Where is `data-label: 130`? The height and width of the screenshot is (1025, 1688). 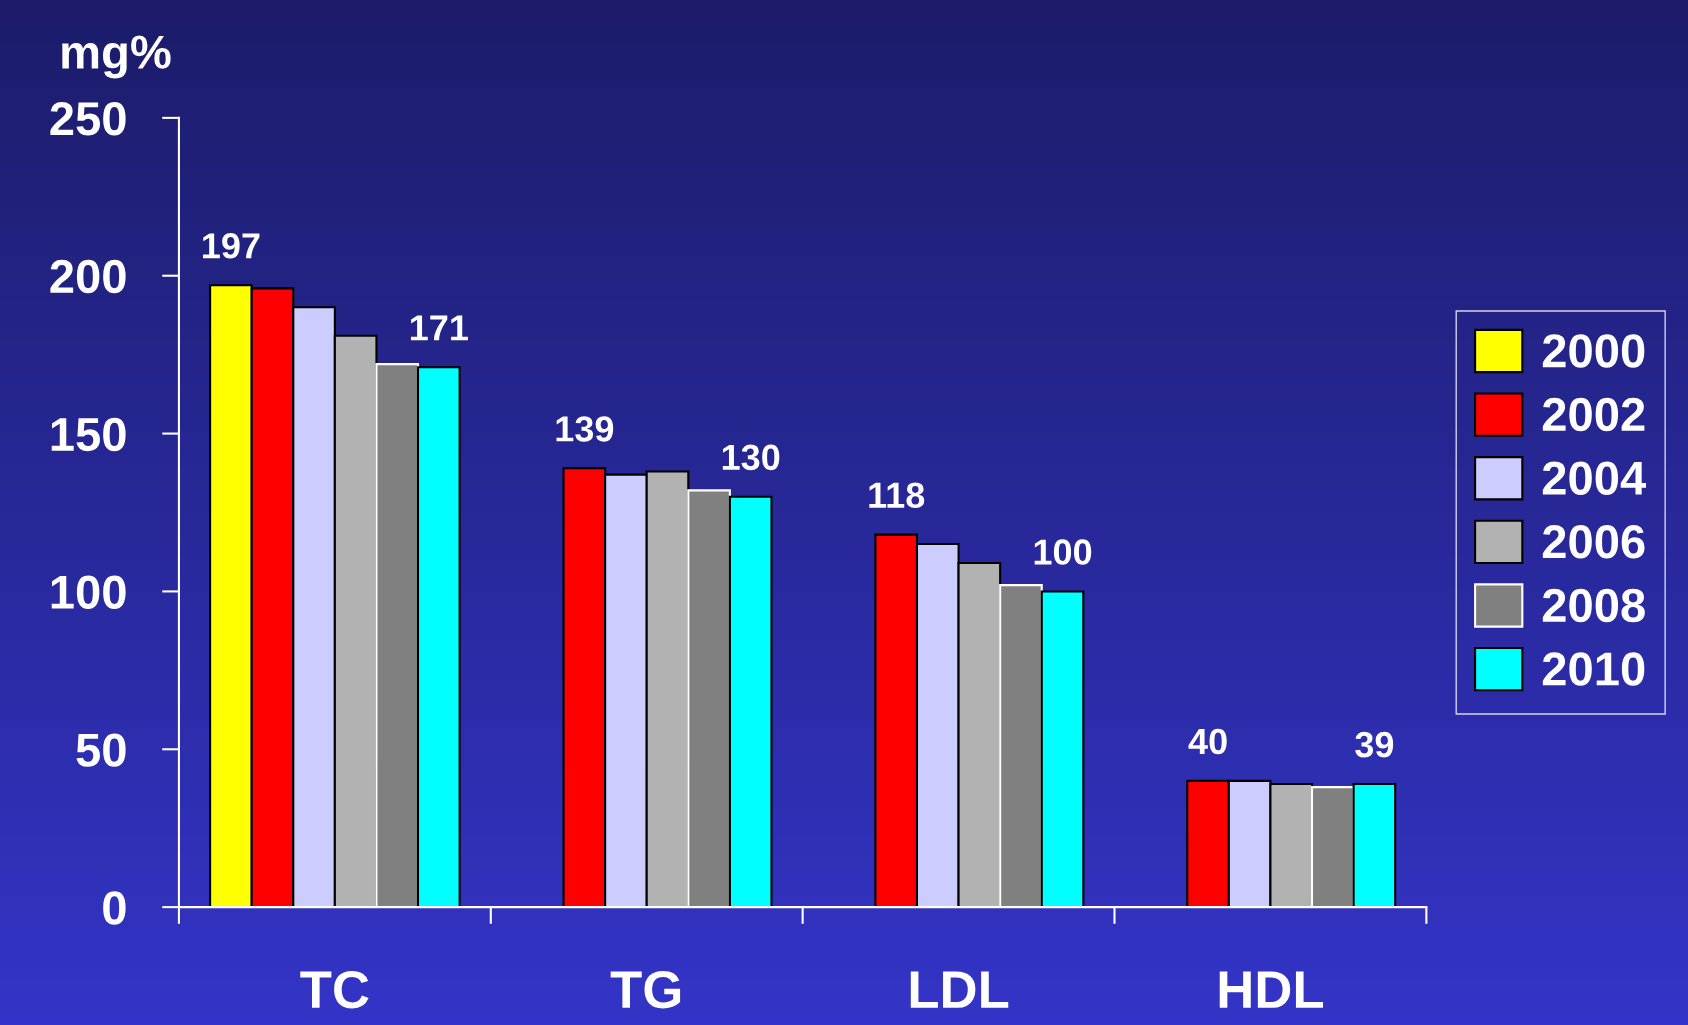
data-label: 130 is located at coordinates (751, 457).